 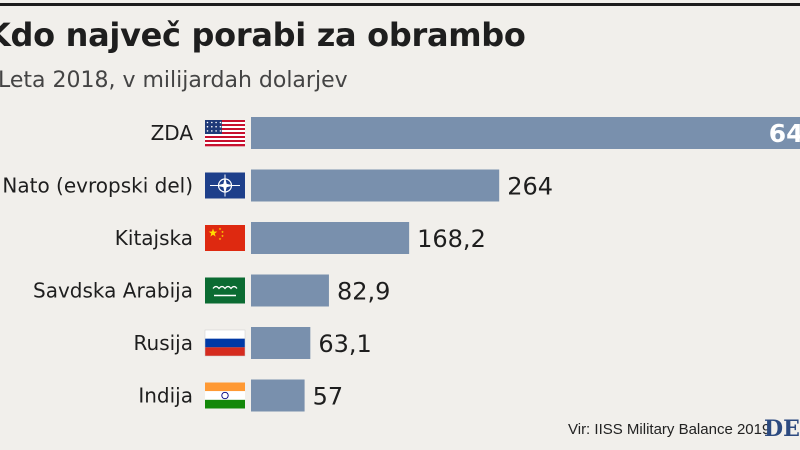 I want to click on bar-nato-evropski-del, so click(x=375, y=185).